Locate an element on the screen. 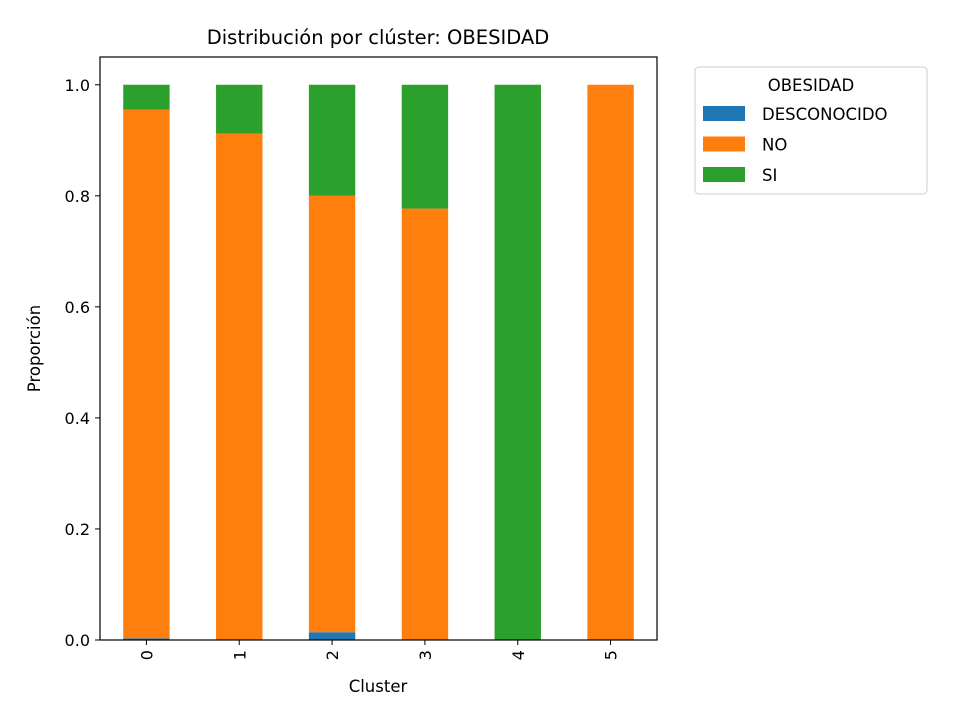 This screenshot has width=960, height=720. y-tick-label: 0.8 is located at coordinates (77, 196).